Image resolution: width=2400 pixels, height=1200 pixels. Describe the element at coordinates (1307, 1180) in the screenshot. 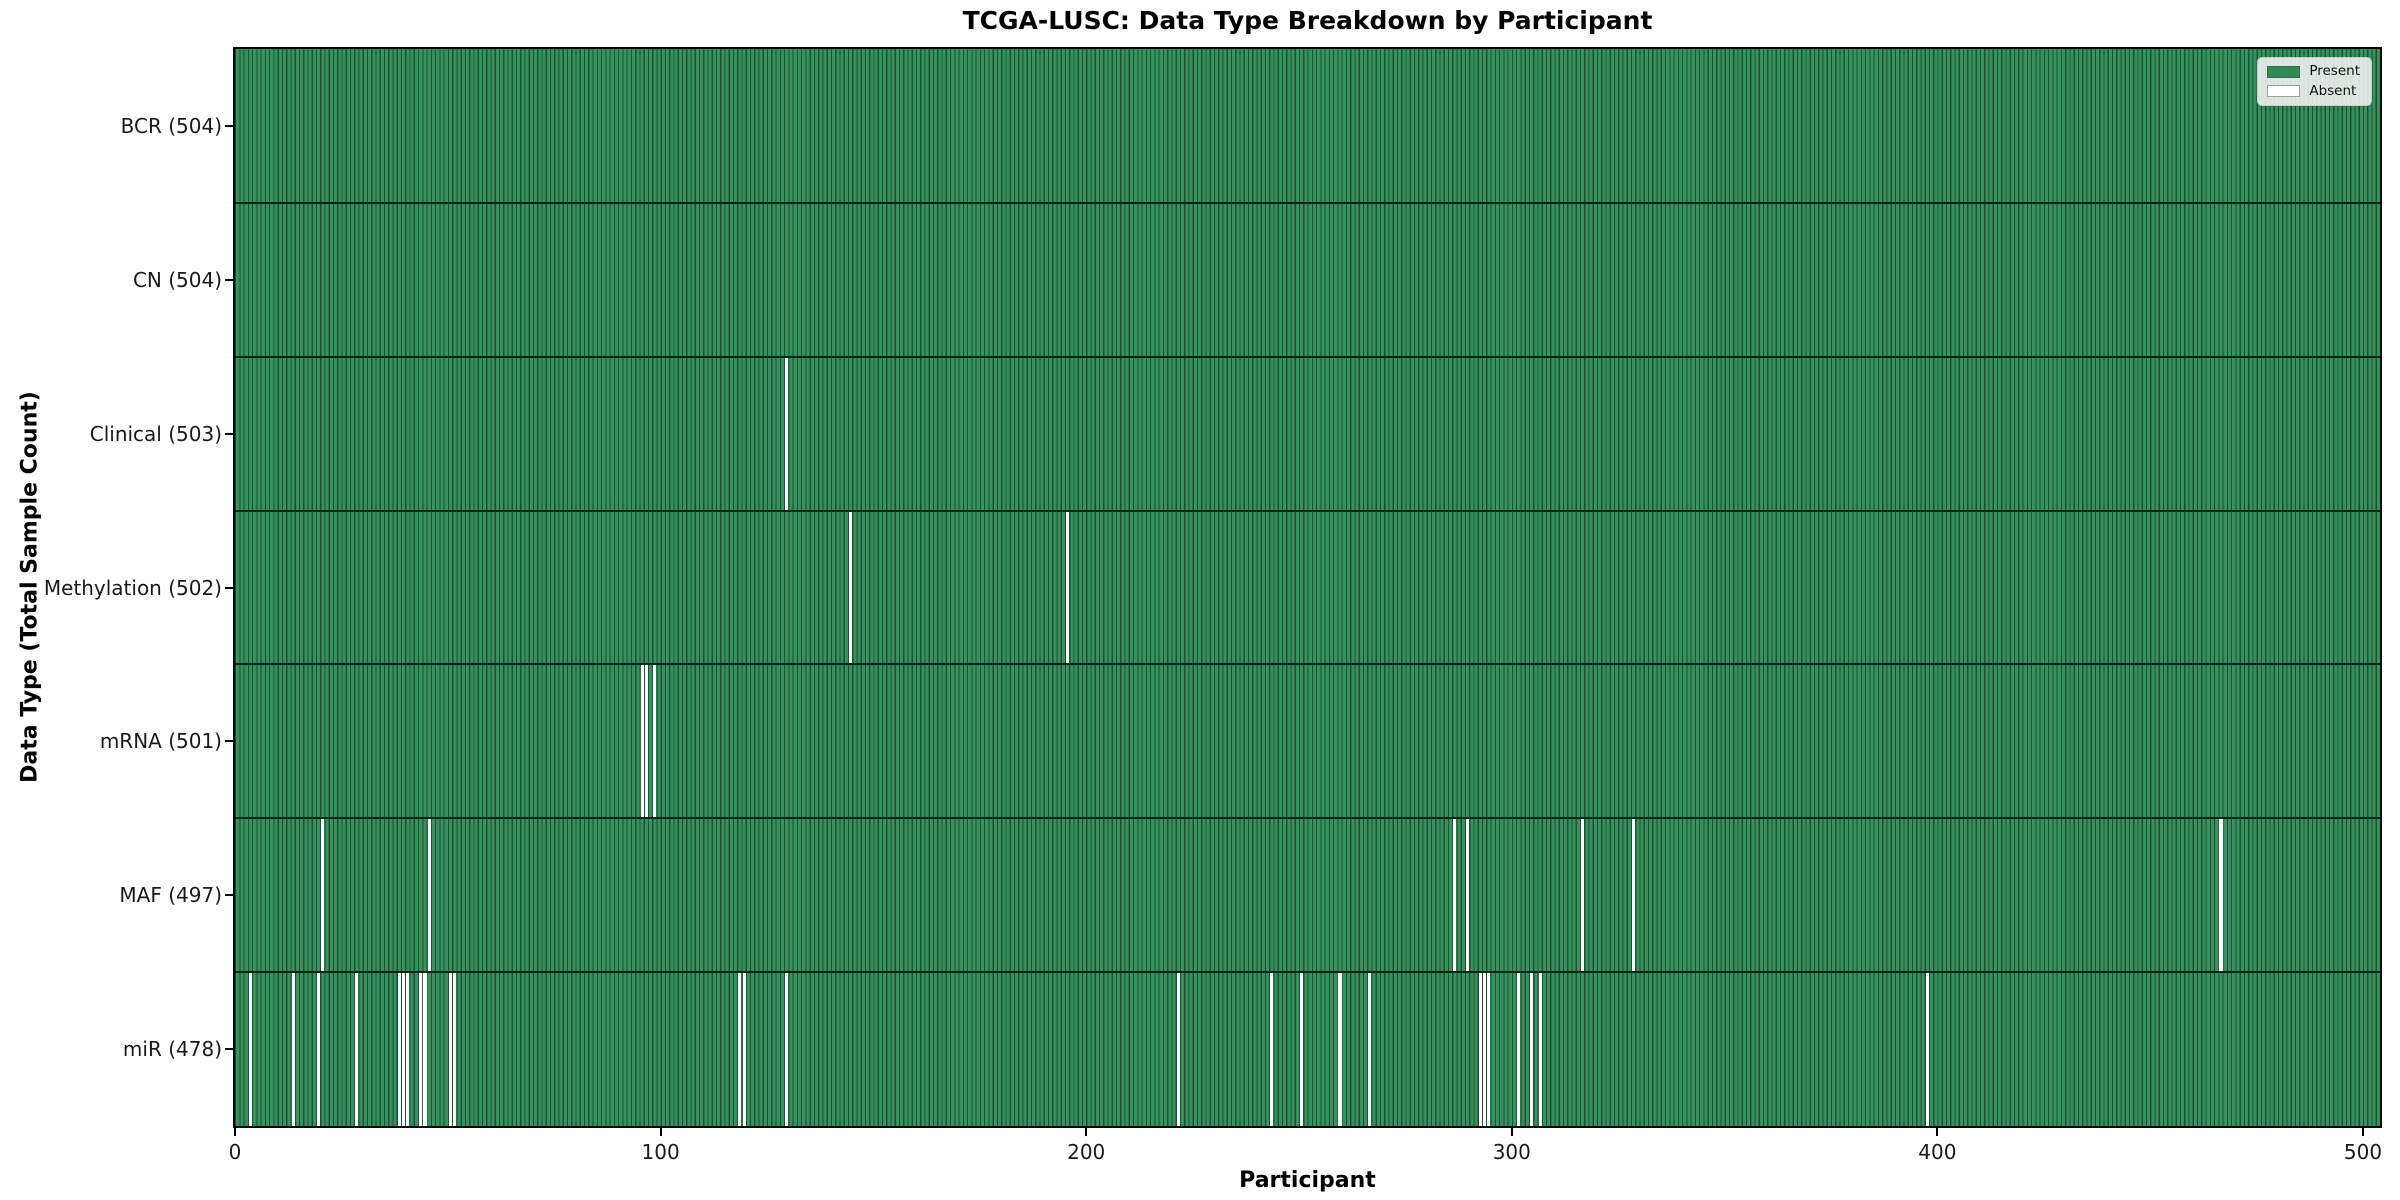

I see `x-axis-title: Participant` at that location.